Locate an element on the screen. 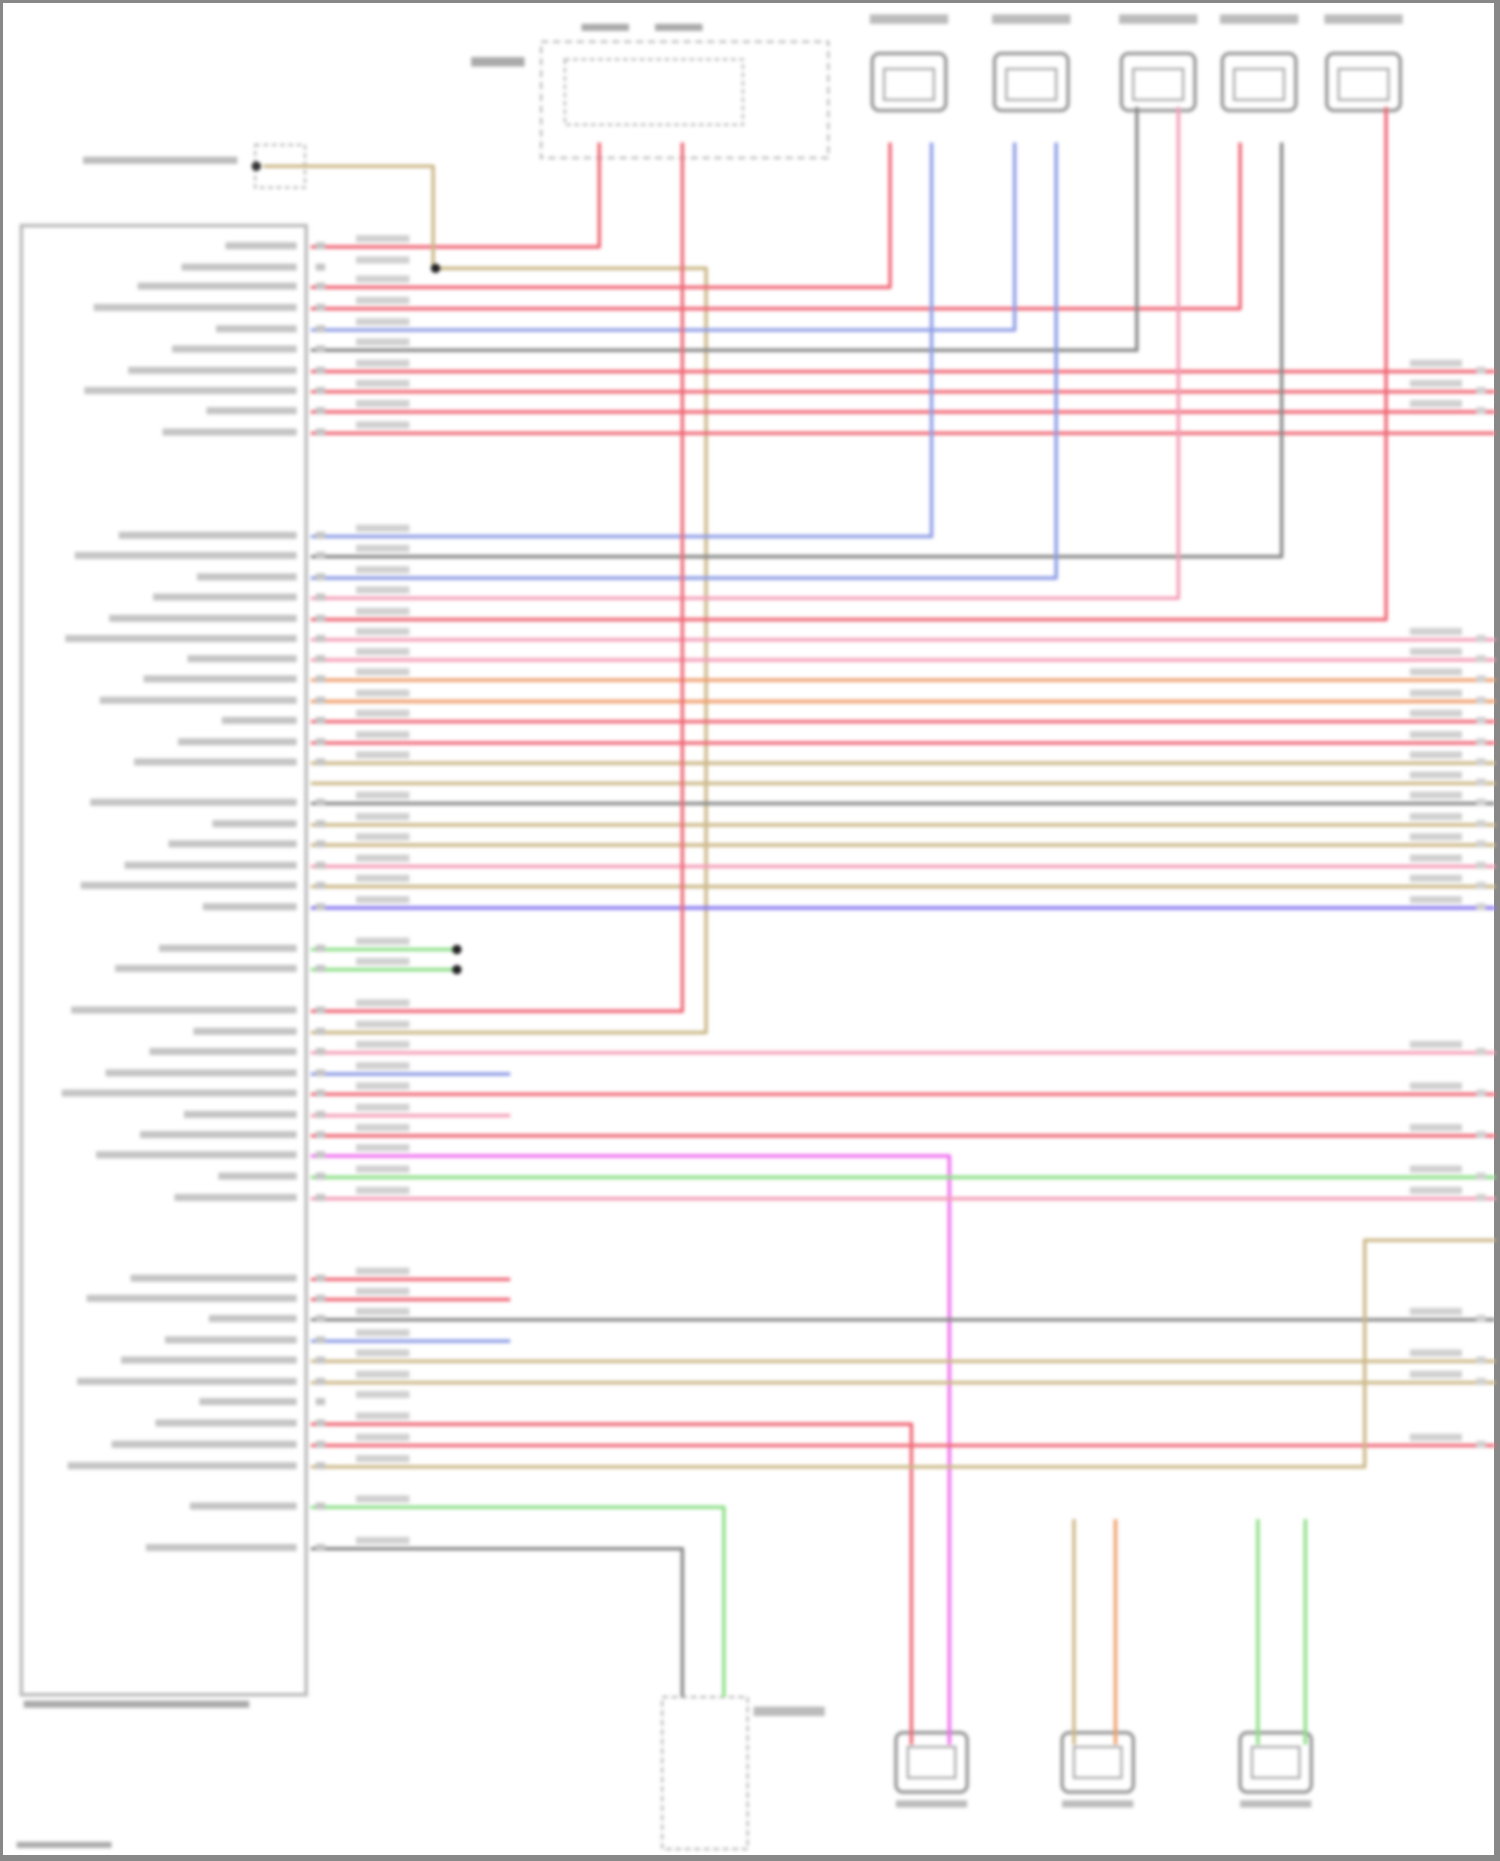 Image resolution: width=1500 pixels, height=1861 pixels. relay-box is located at coordinates (684, 100).